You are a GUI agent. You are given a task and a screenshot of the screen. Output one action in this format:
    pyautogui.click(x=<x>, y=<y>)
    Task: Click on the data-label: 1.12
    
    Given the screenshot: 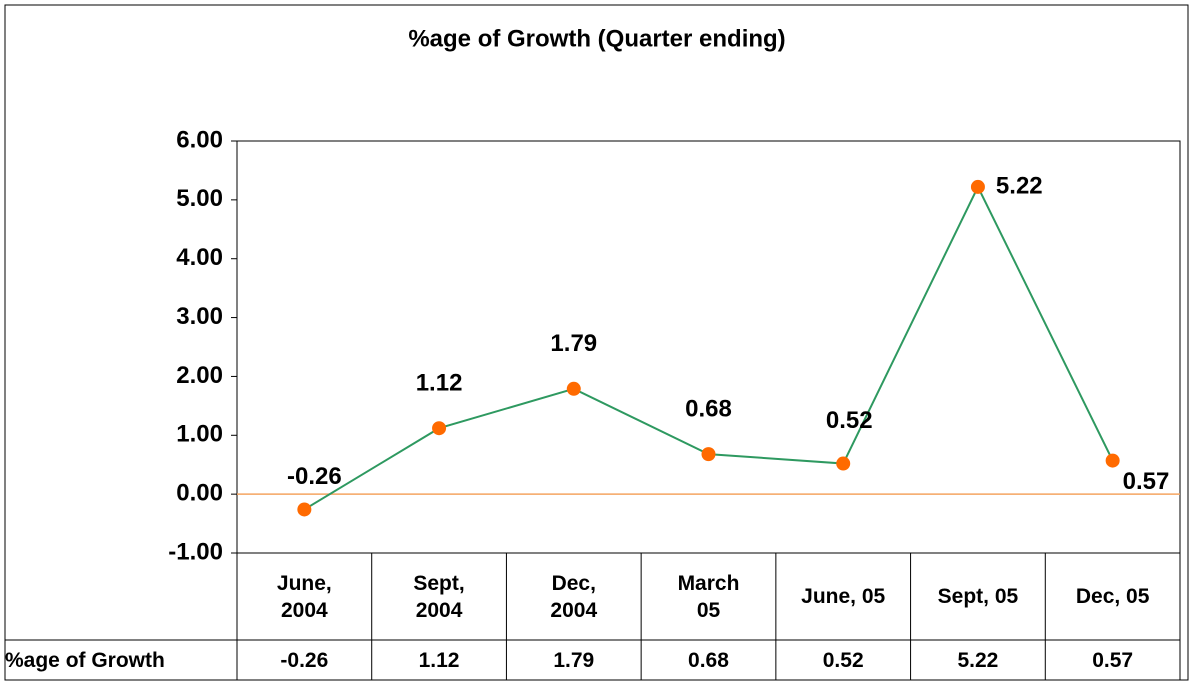 What is the action you would take?
    pyautogui.click(x=439, y=383)
    